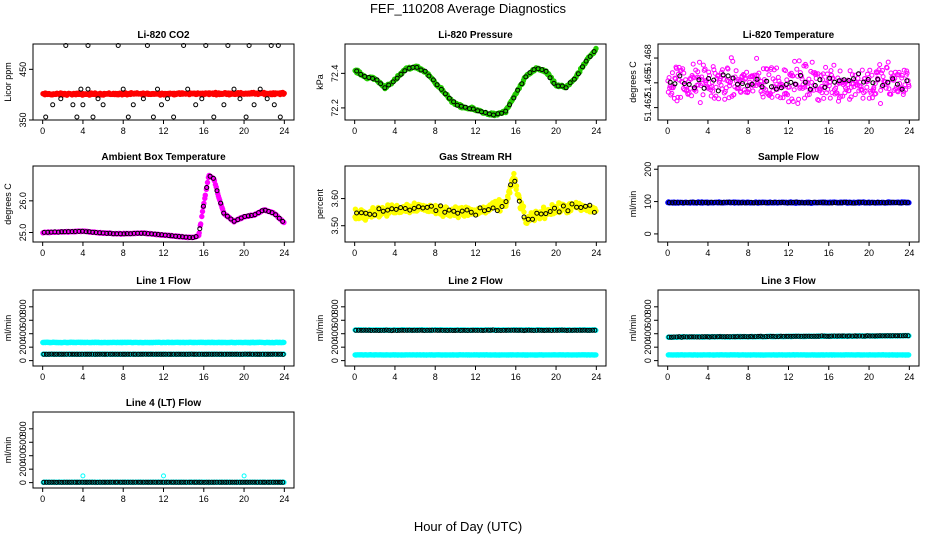 The height and width of the screenshot is (540, 936). Describe the element at coordinates (320, 328) in the screenshot. I see `y-axis-label: ml/min` at that location.